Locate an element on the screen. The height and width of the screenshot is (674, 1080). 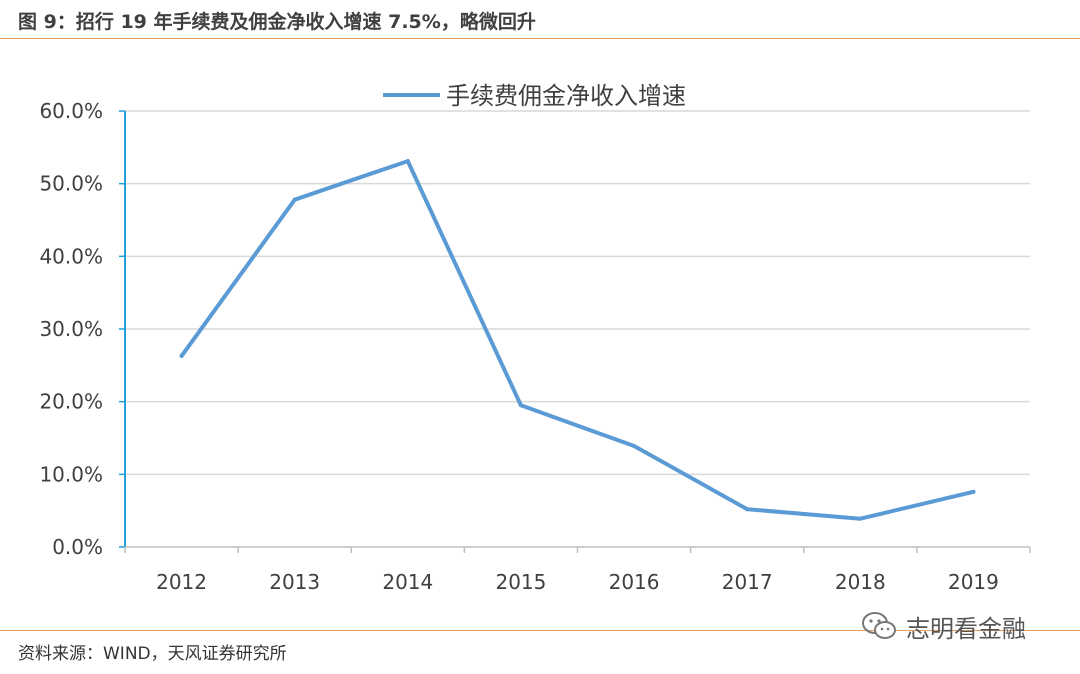
x-tick-label: 2015 is located at coordinates (520, 582).